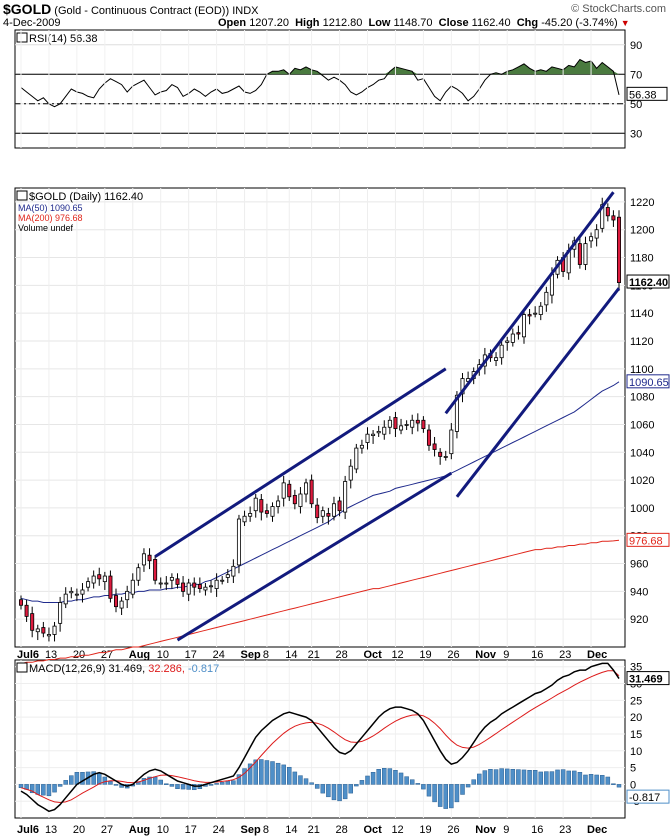 The image size is (670, 838). I want to click on macd-last-badge, so click(648, 678).